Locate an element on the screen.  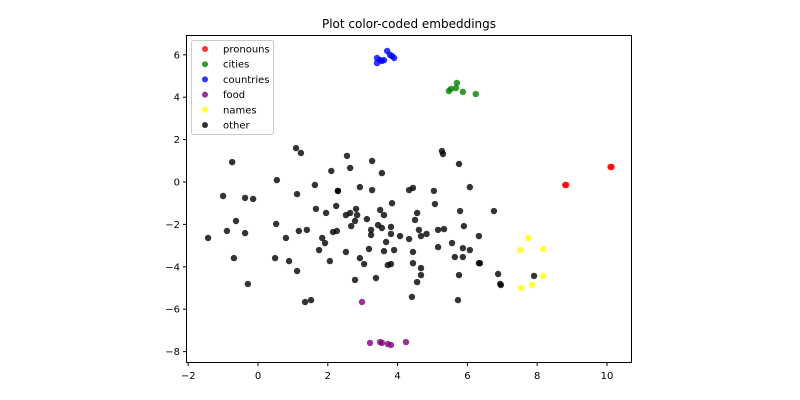
x-tick-label: −2 is located at coordinates (188, 376).